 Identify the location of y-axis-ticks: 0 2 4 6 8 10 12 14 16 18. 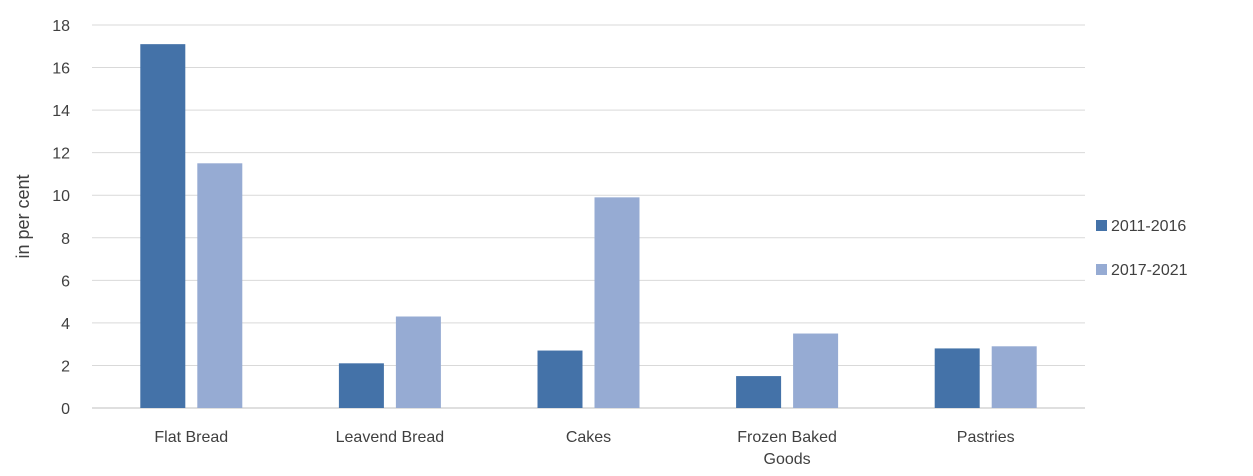
(61, 218).